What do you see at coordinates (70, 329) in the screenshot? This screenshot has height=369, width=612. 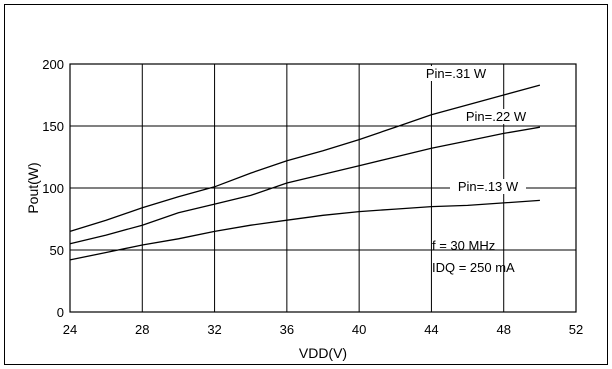 I see `x-tick-label: 24` at bounding box center [70, 329].